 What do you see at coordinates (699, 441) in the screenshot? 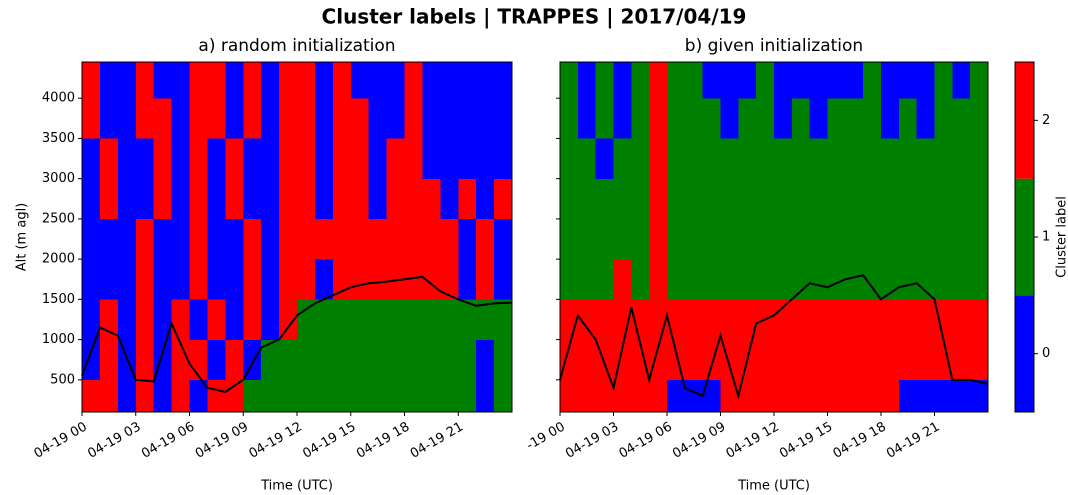
I see `x-tick-label: 04-19 09` at bounding box center [699, 441].